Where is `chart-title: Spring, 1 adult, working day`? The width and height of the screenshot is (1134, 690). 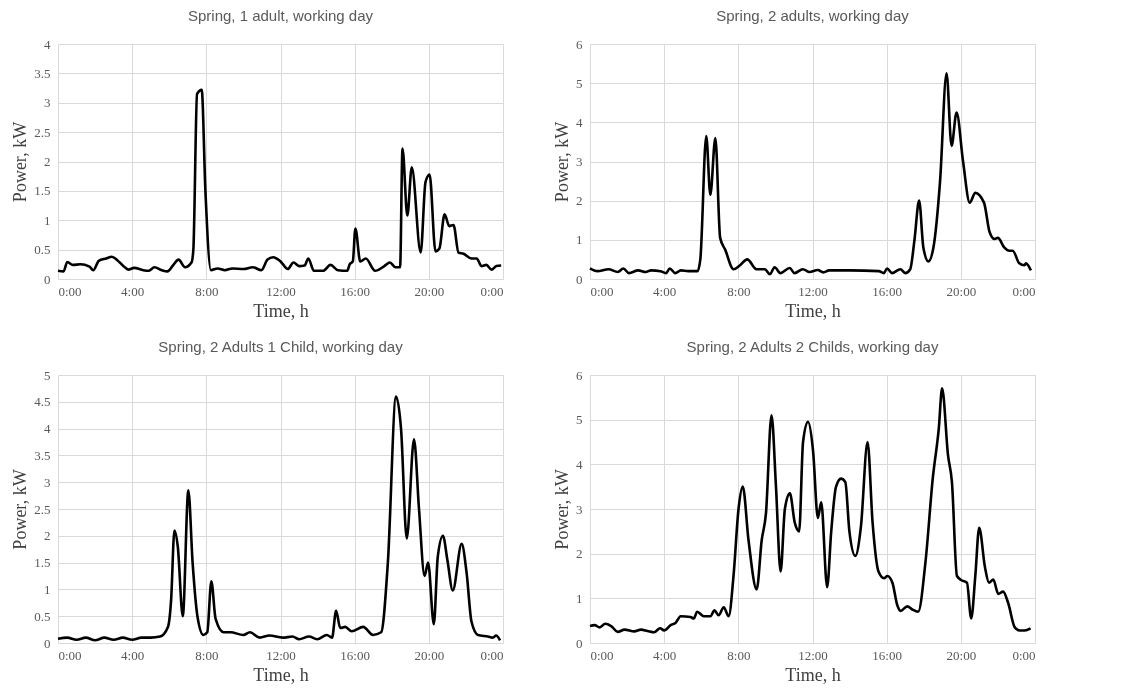
chart-title: Spring, 1 adult, working day is located at coordinates (280, 15).